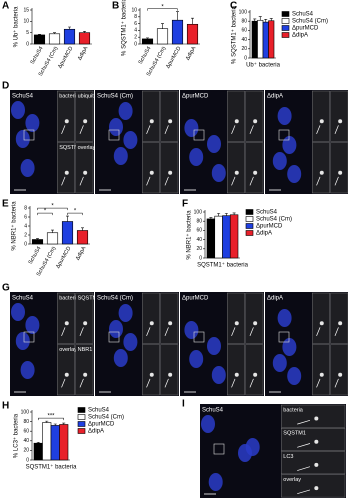 The height and width of the screenshot is (500, 348). Describe the element at coordinates (199, 249) in the screenshot. I see `y-tick-label: 20` at that location.